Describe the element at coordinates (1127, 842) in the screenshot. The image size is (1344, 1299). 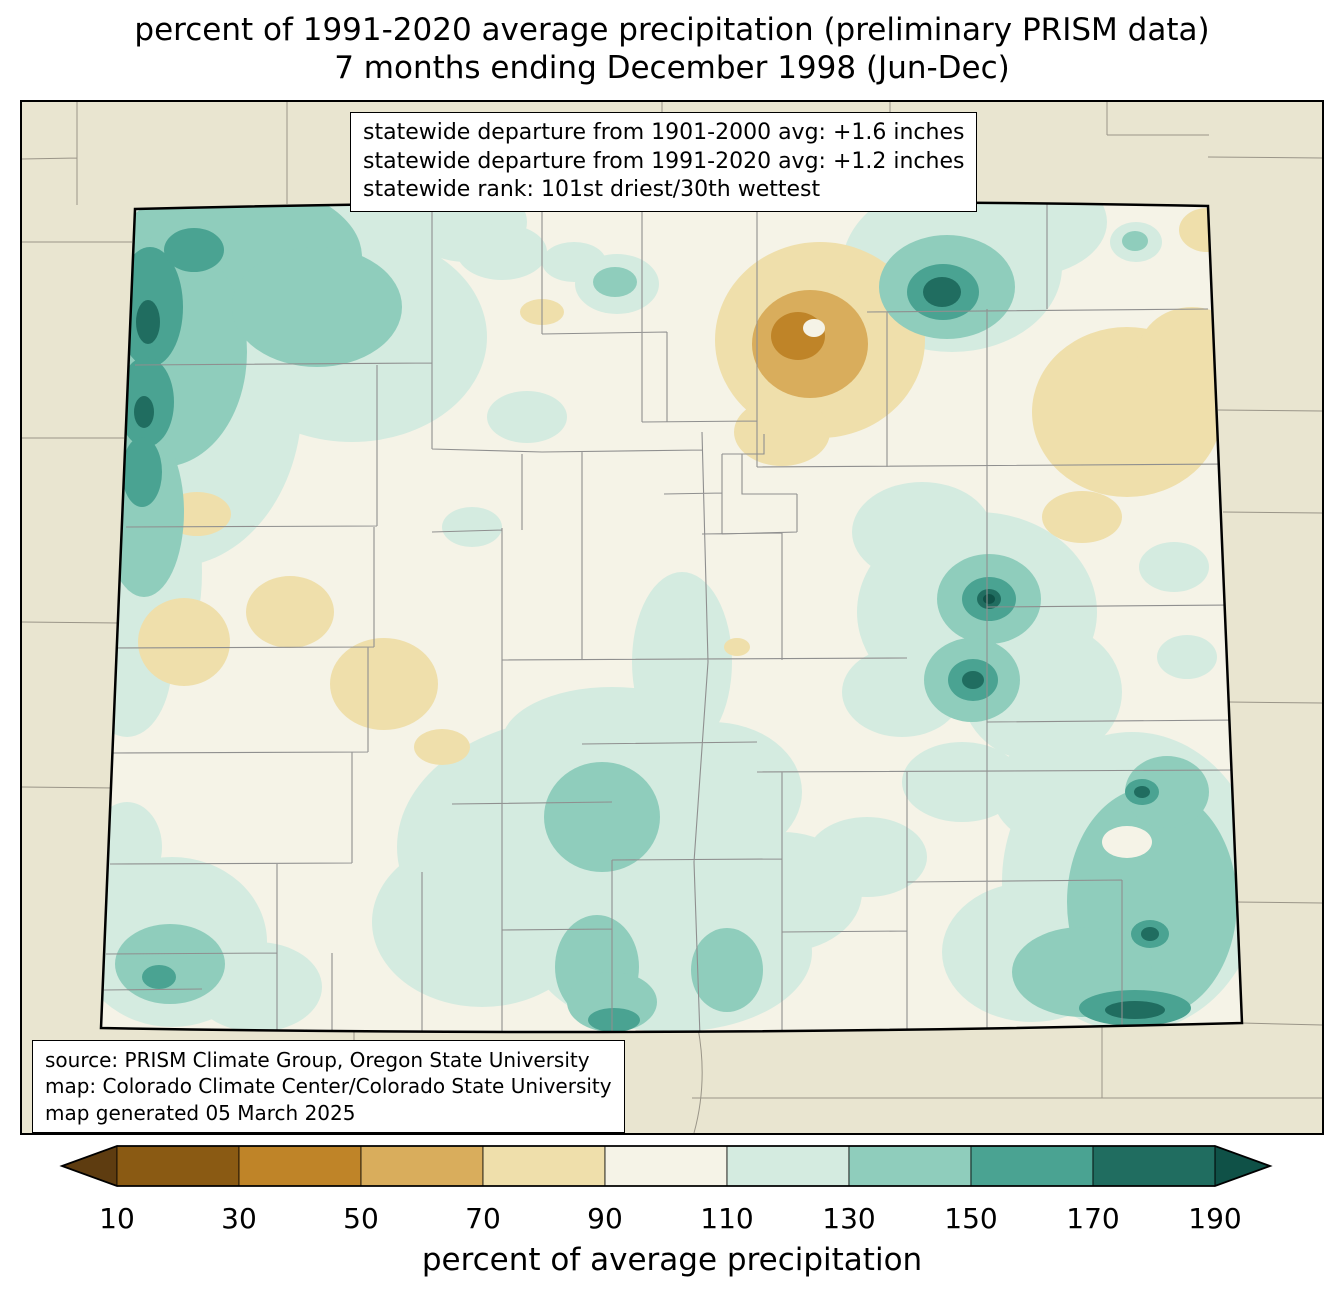
I see `se-white-pocket` at that location.